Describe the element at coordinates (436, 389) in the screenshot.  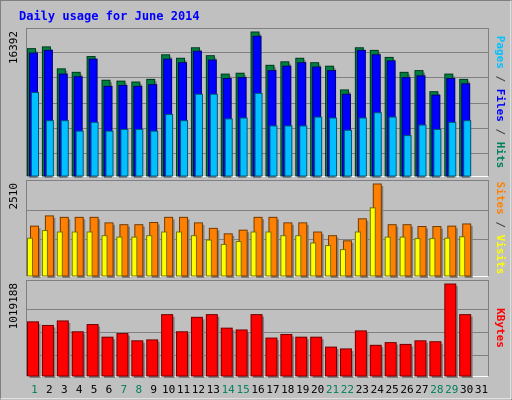
I see `x-tick-label-day-28: 28` at that location.